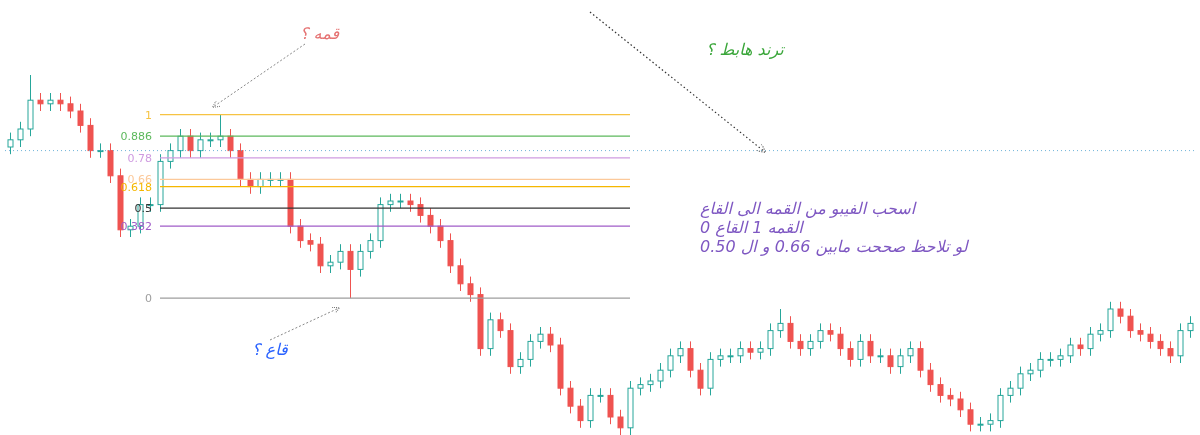 This screenshot has width=1200, height=435. Describe the element at coordinates (320, 33) in the screenshot. I see `text: قمه ؟` at that location.